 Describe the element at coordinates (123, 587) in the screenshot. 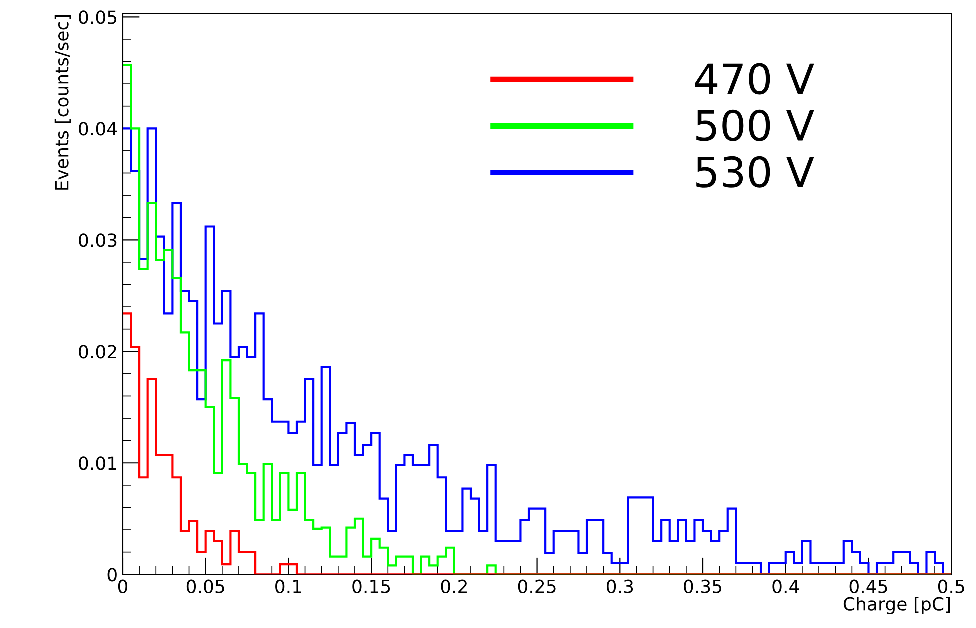

I see `x-tick-label: 0` at that location.